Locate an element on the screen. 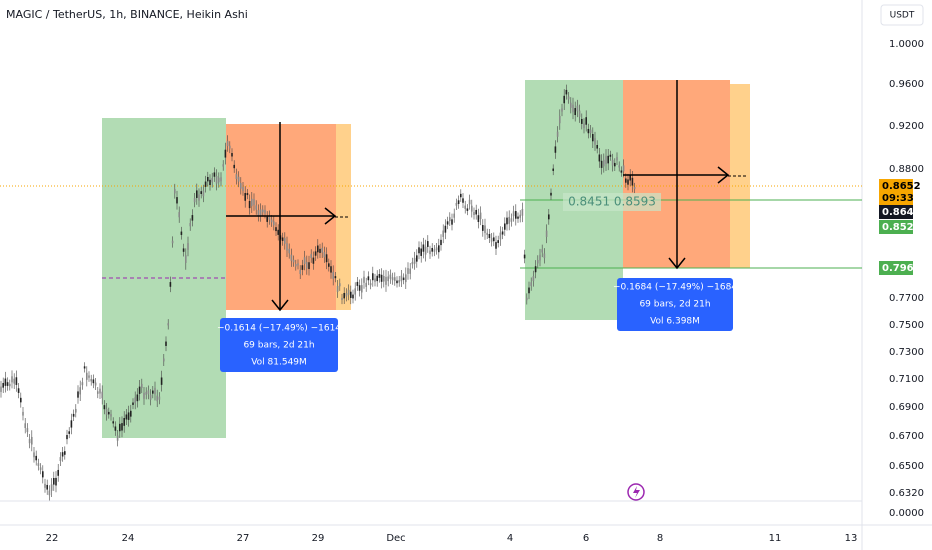  time-label: 8 is located at coordinates (660, 538).